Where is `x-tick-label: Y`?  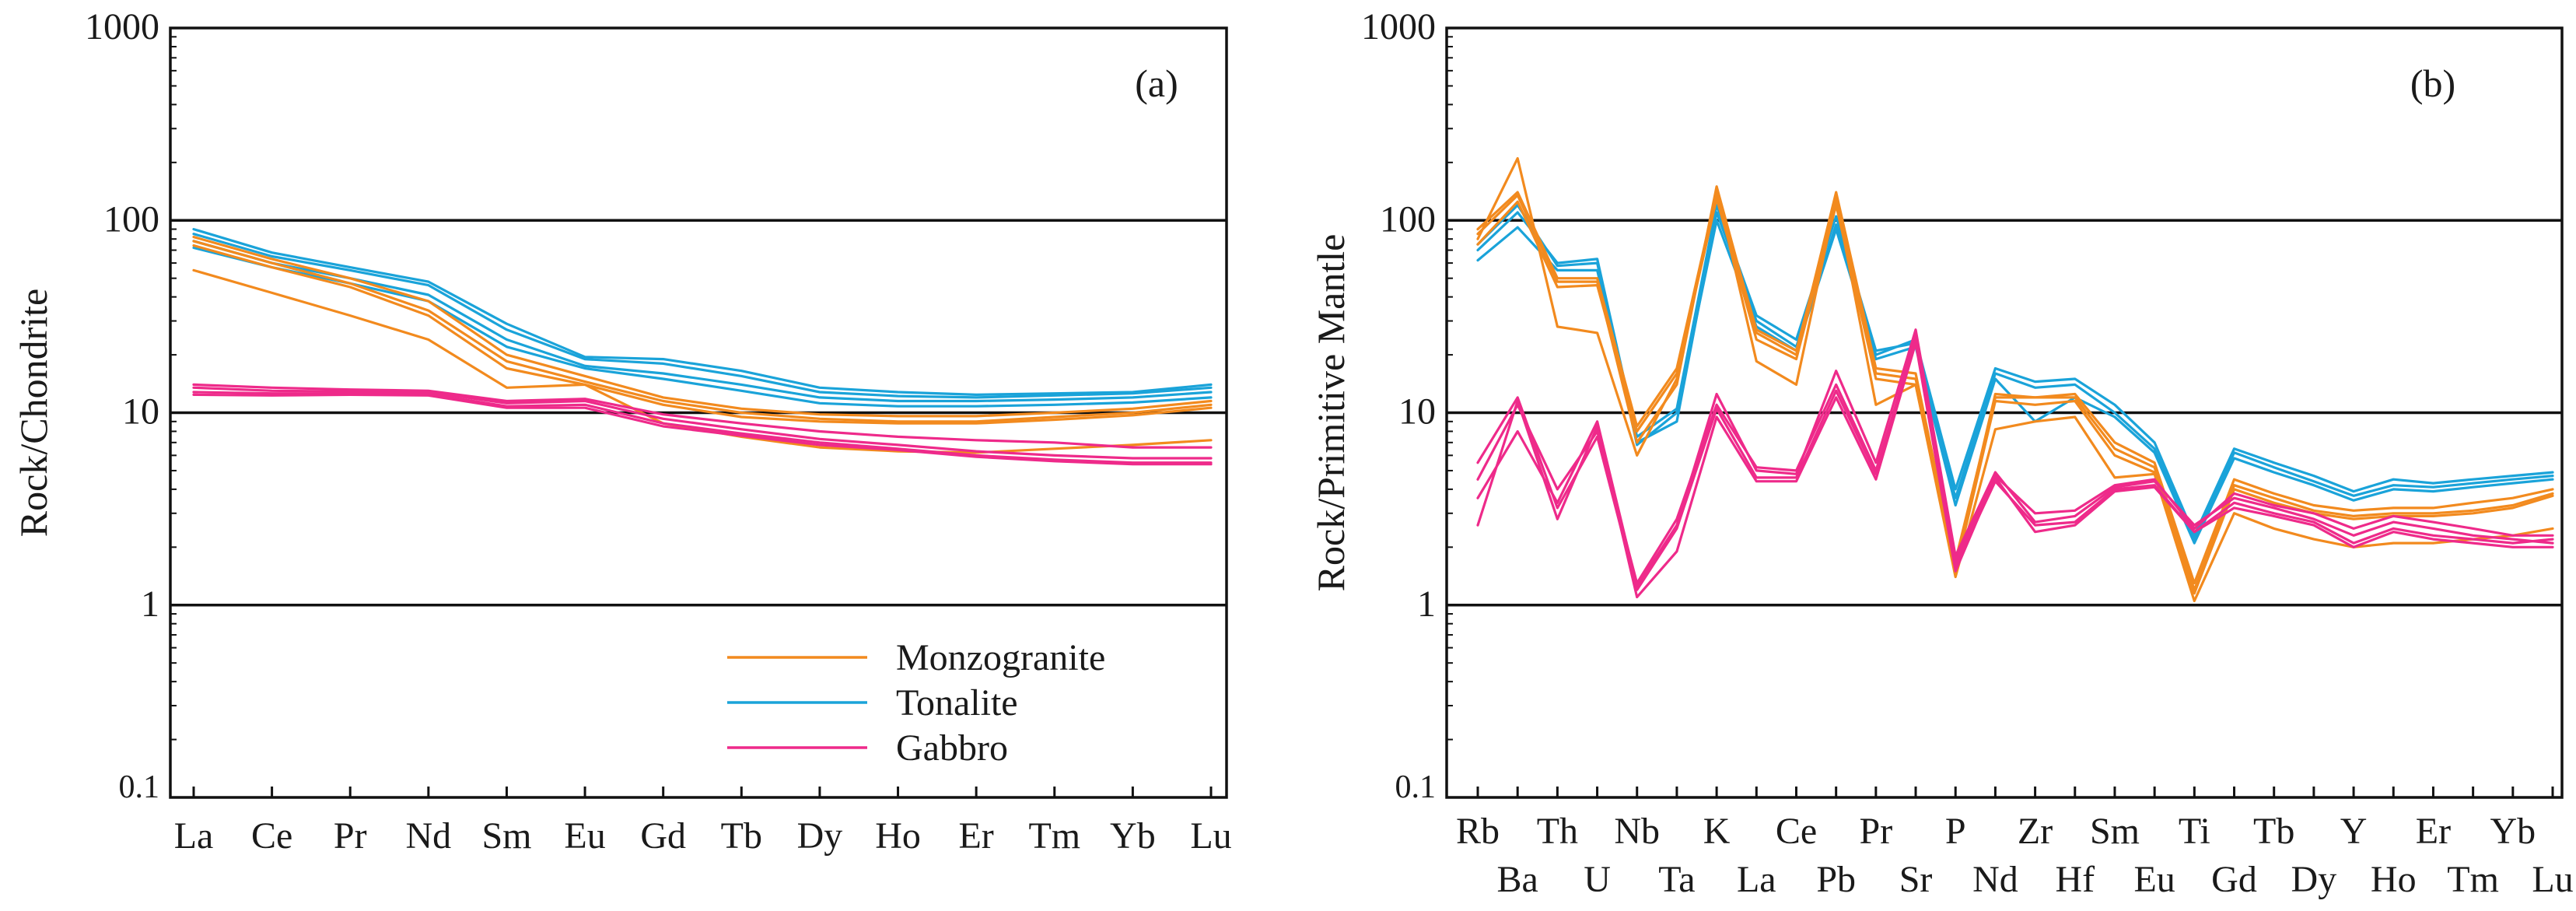
x-tick-label: Y is located at coordinates (2354, 831).